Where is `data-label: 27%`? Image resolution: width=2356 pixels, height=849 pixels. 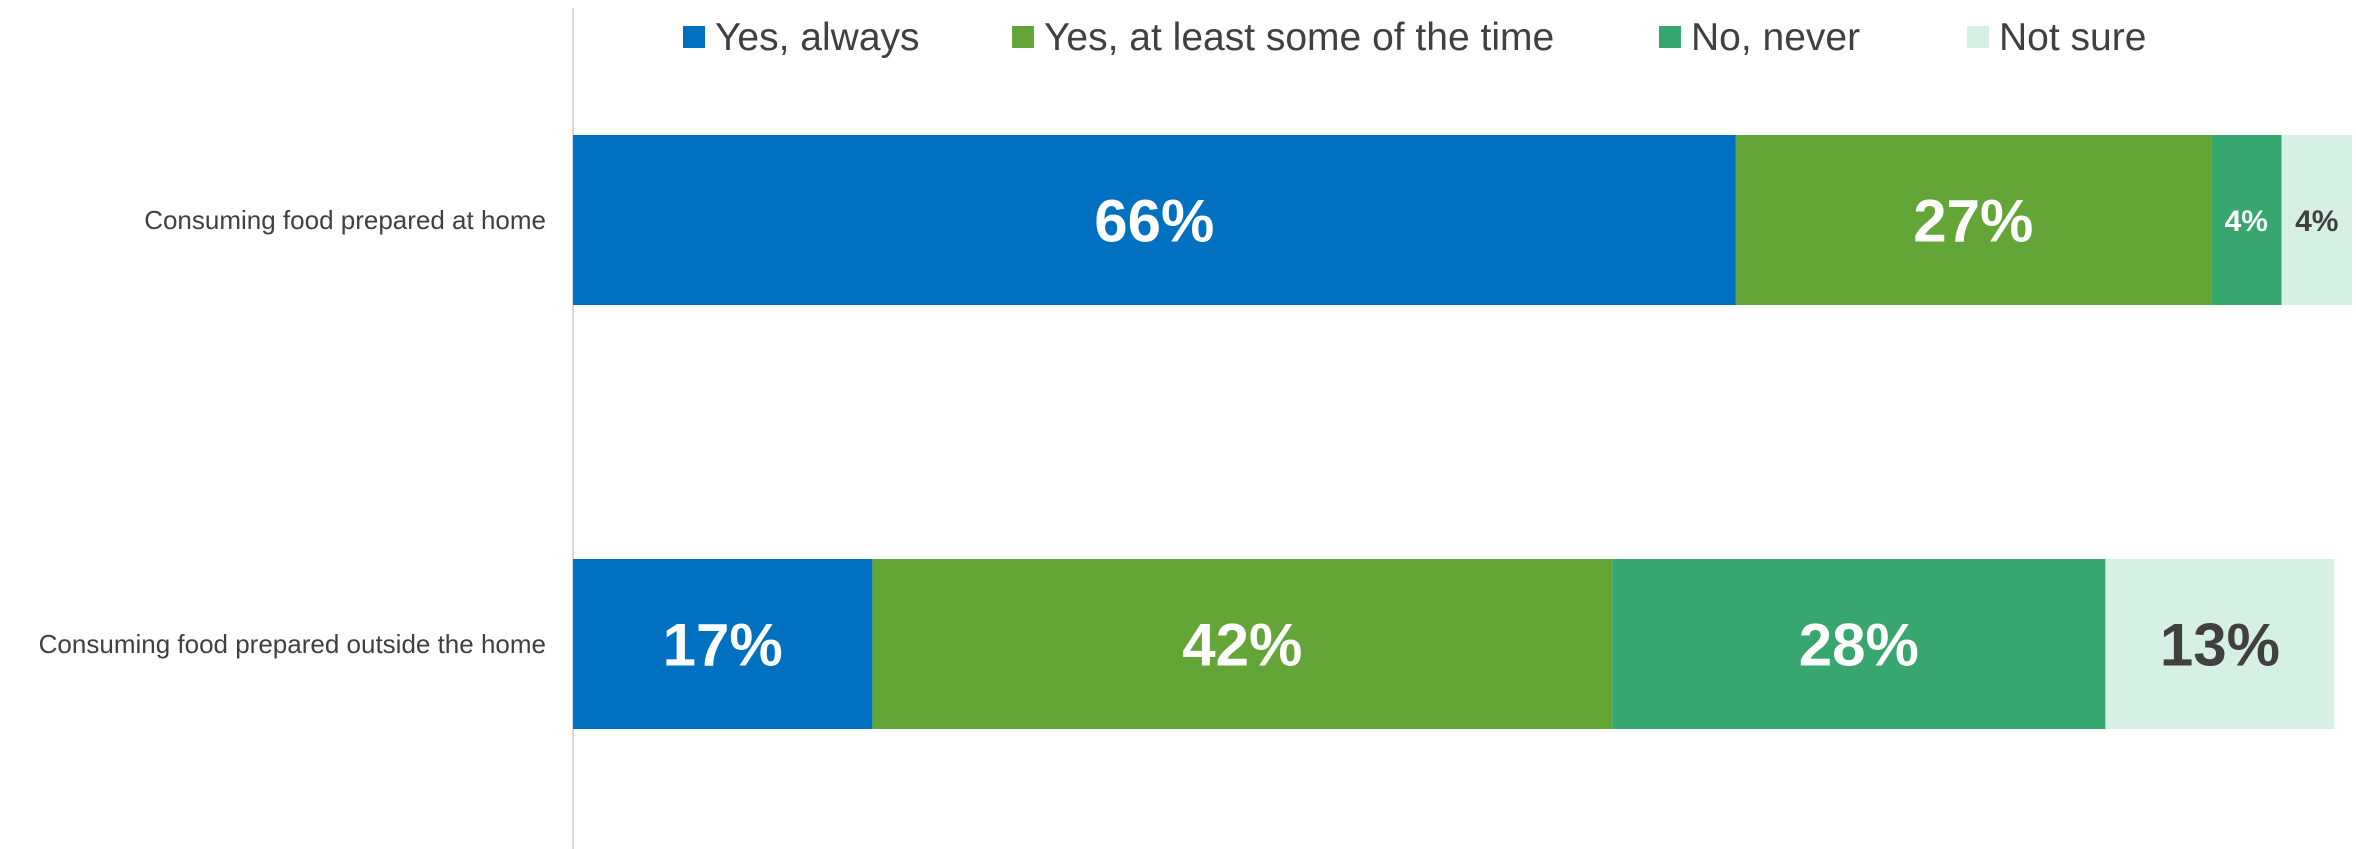 data-label: 27% is located at coordinates (1973, 221).